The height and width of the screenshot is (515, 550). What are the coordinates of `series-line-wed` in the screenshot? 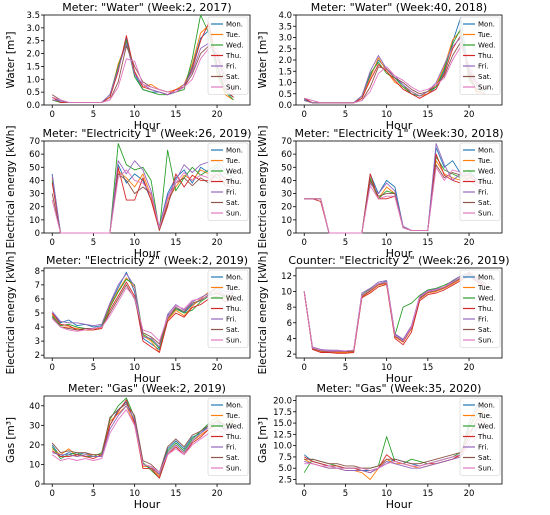 It's located at (142, 313).